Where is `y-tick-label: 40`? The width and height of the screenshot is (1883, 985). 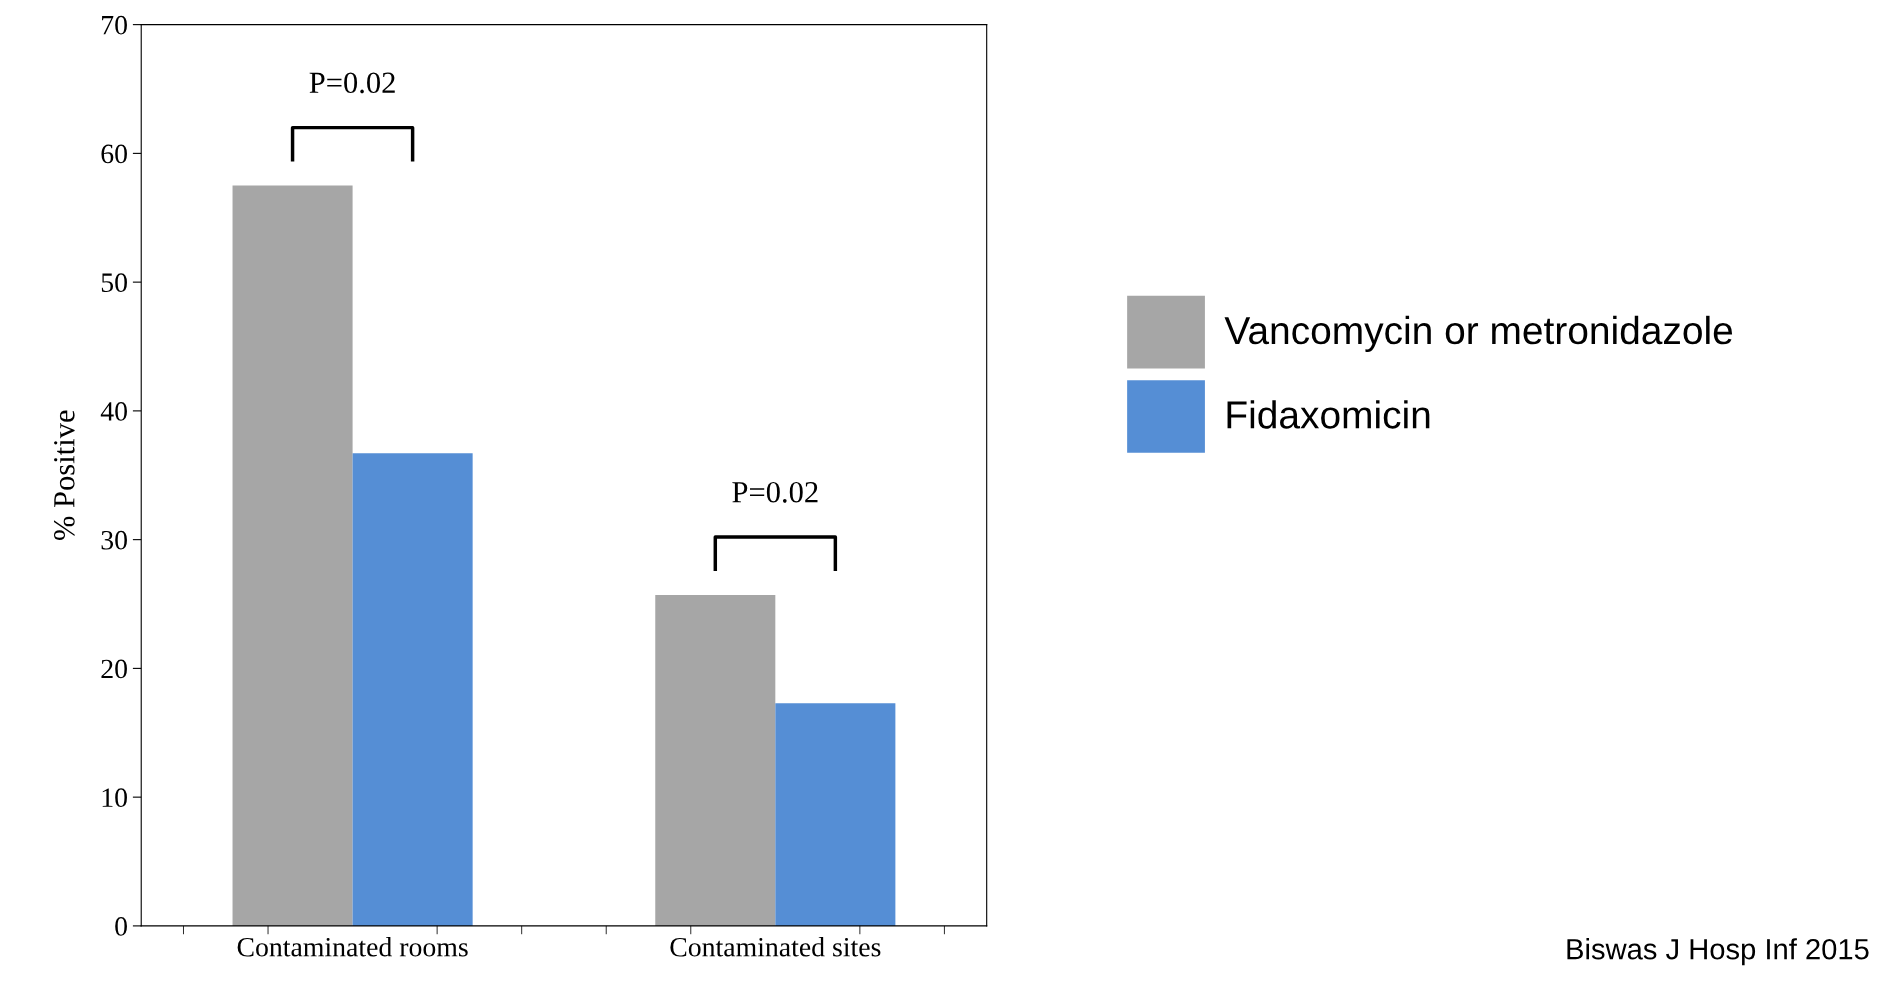 y-tick-label: 40 is located at coordinates (113, 411).